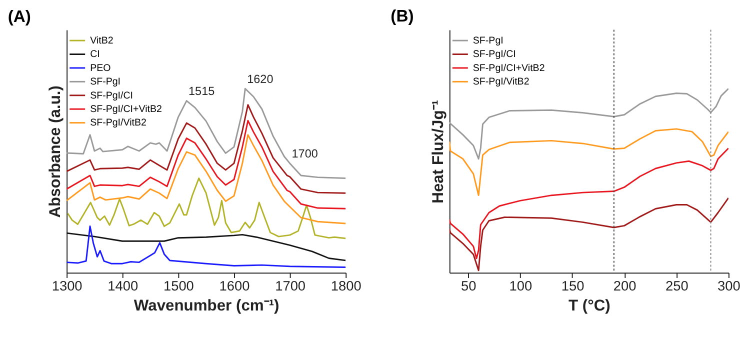 The image size is (750, 337). Describe the element at coordinates (234, 286) in the screenshot. I see `x-tick-label: 1600` at that location.